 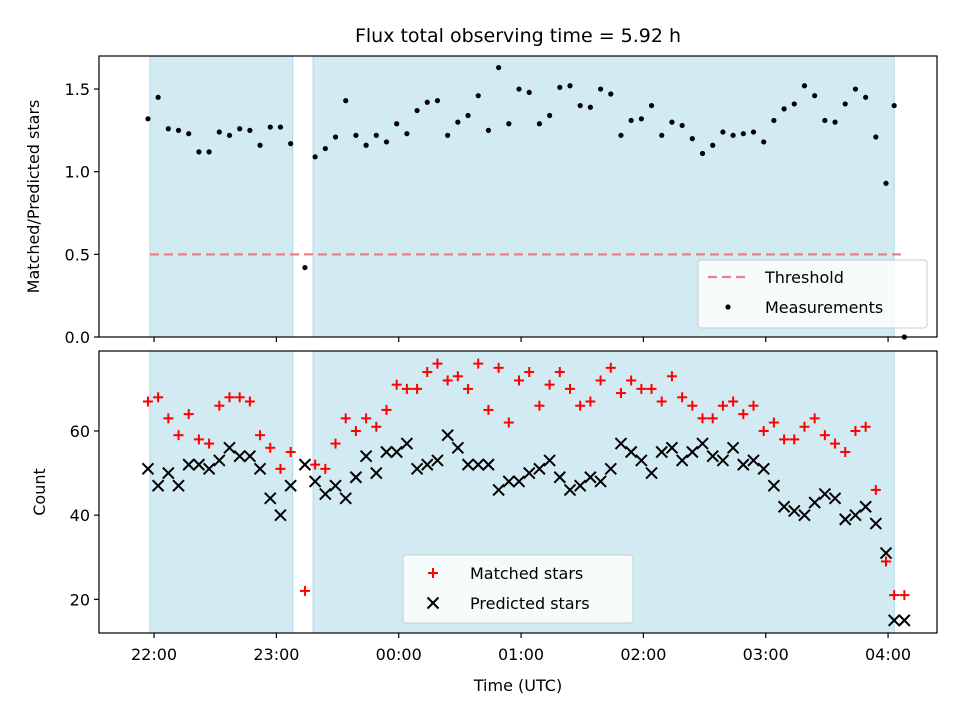 What do you see at coordinates (77, 172) in the screenshot?
I see `y-tick-label: 1.0` at bounding box center [77, 172].